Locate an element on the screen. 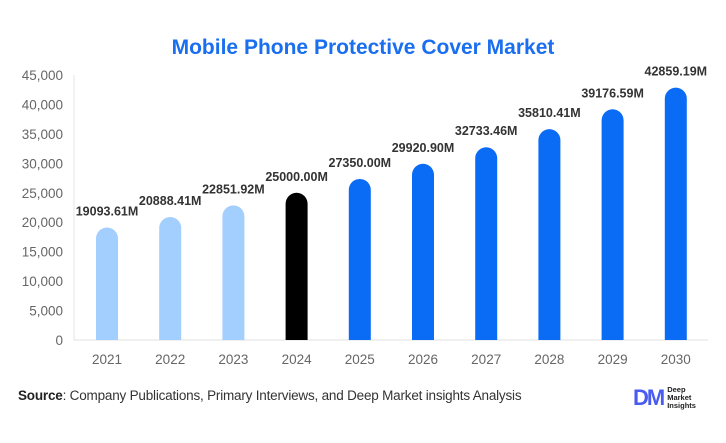 This screenshot has width=726, height=443. data-label: 27350.00M is located at coordinates (360, 163).